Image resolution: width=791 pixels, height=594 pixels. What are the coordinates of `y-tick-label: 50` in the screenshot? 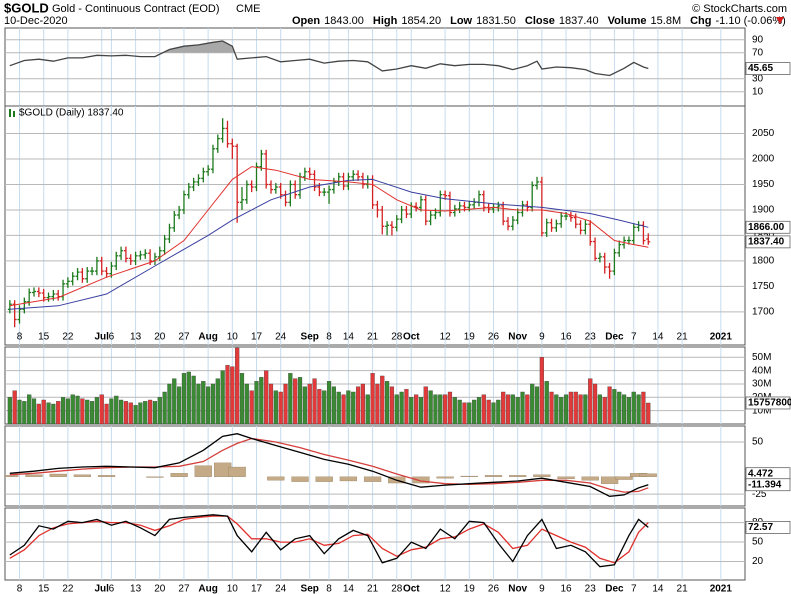 It's located at (758, 442).